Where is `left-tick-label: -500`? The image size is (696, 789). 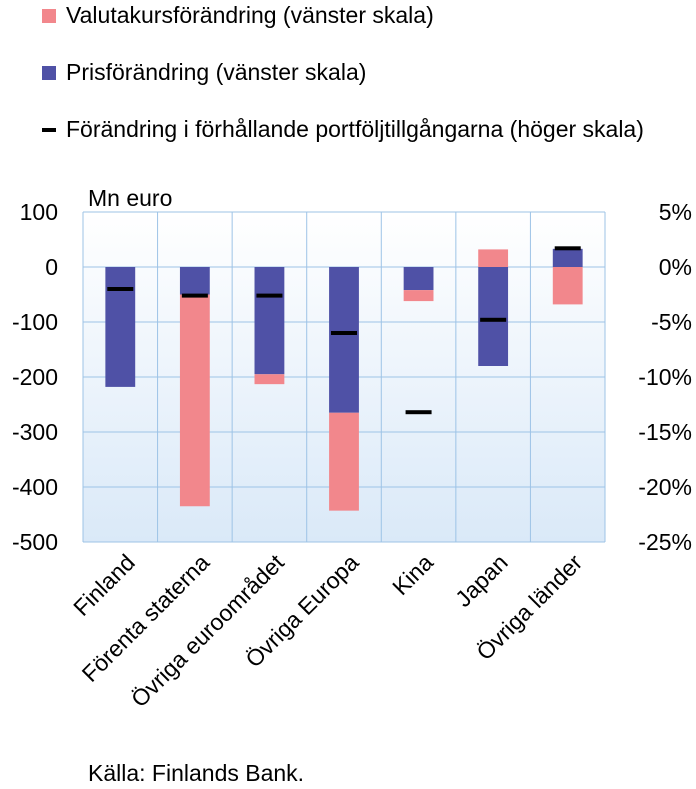 left-tick-label: -500 is located at coordinates (35, 542).